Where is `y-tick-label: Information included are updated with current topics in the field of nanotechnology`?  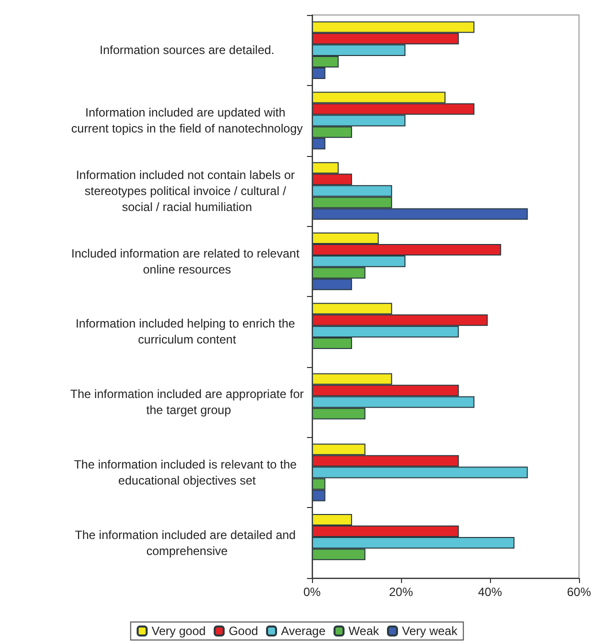
y-tick-label: Information included are updated with current topics in the field of nanotechnology is located at coordinates (187, 121).